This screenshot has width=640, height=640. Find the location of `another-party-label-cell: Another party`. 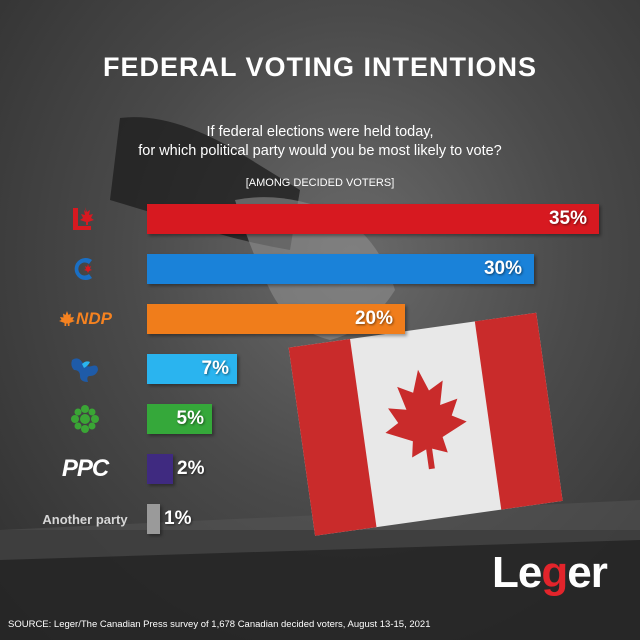

another-party-label-cell: Another party is located at coordinates (85, 519).